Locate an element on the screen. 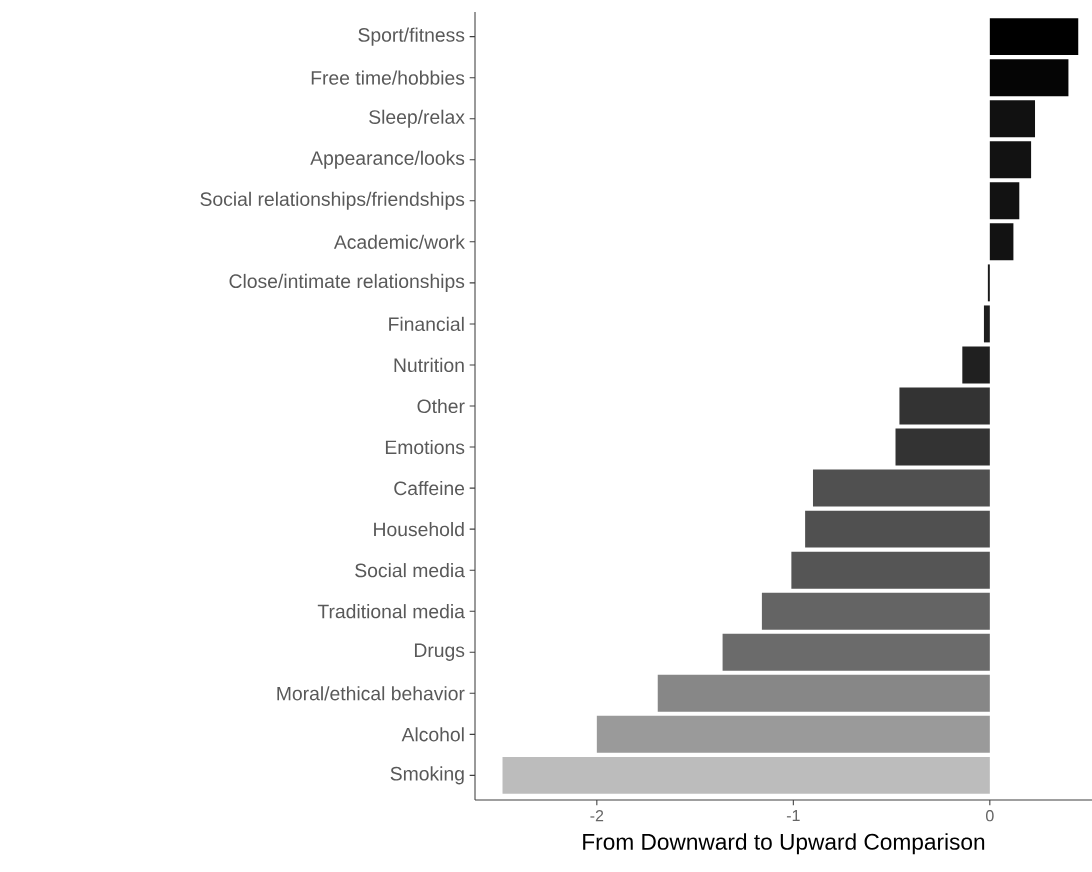 This screenshot has width=1092, height=872. y-tick-label: Free time/hobbies is located at coordinates (388, 77).